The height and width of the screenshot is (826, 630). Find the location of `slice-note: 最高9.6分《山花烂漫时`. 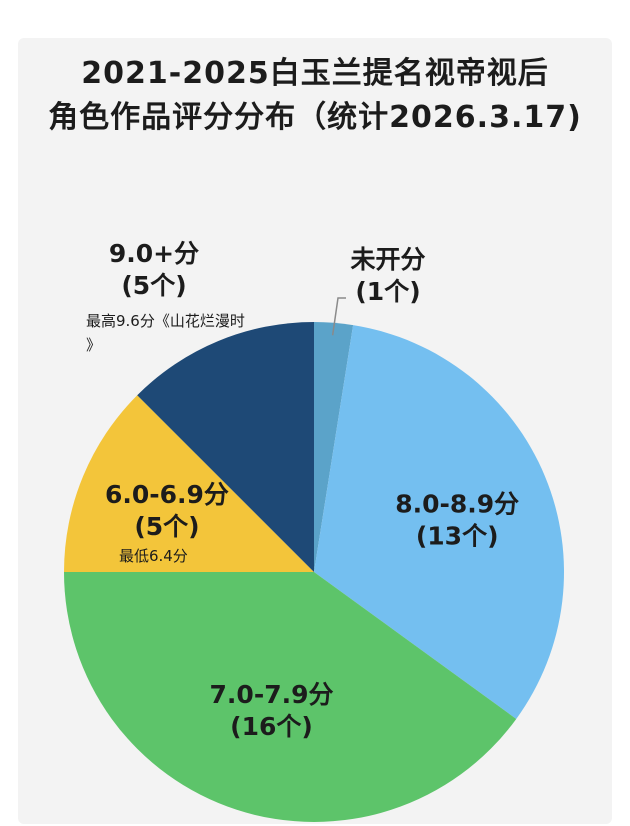

slice-note: 最高9.6分《山花烂漫时 is located at coordinates (165, 321).